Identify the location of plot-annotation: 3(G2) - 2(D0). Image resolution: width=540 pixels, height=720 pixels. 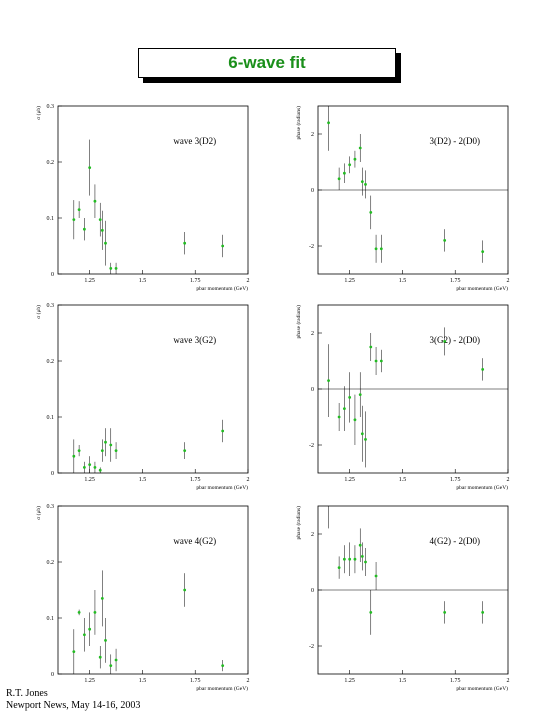
(455, 340).